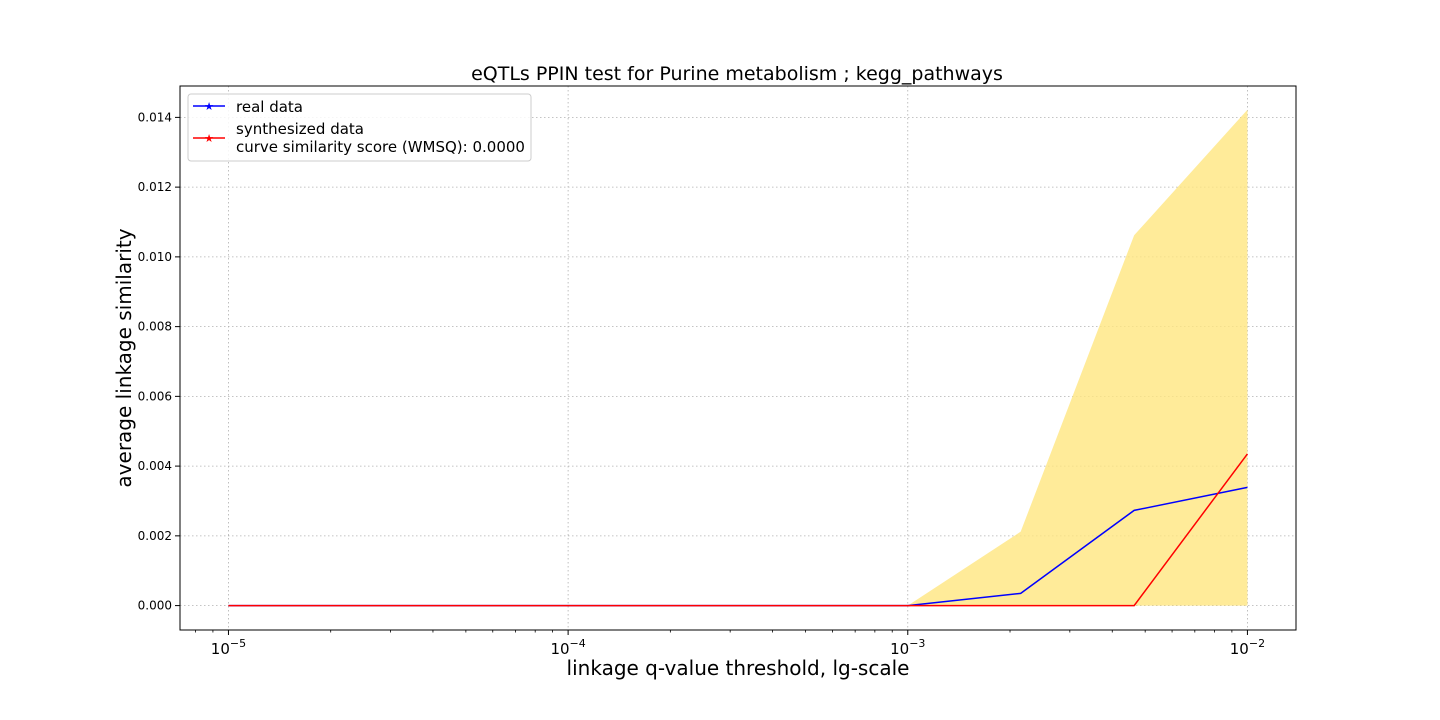  Describe the element at coordinates (155, 117) in the screenshot. I see `y-tick-label: 0.014` at that location.